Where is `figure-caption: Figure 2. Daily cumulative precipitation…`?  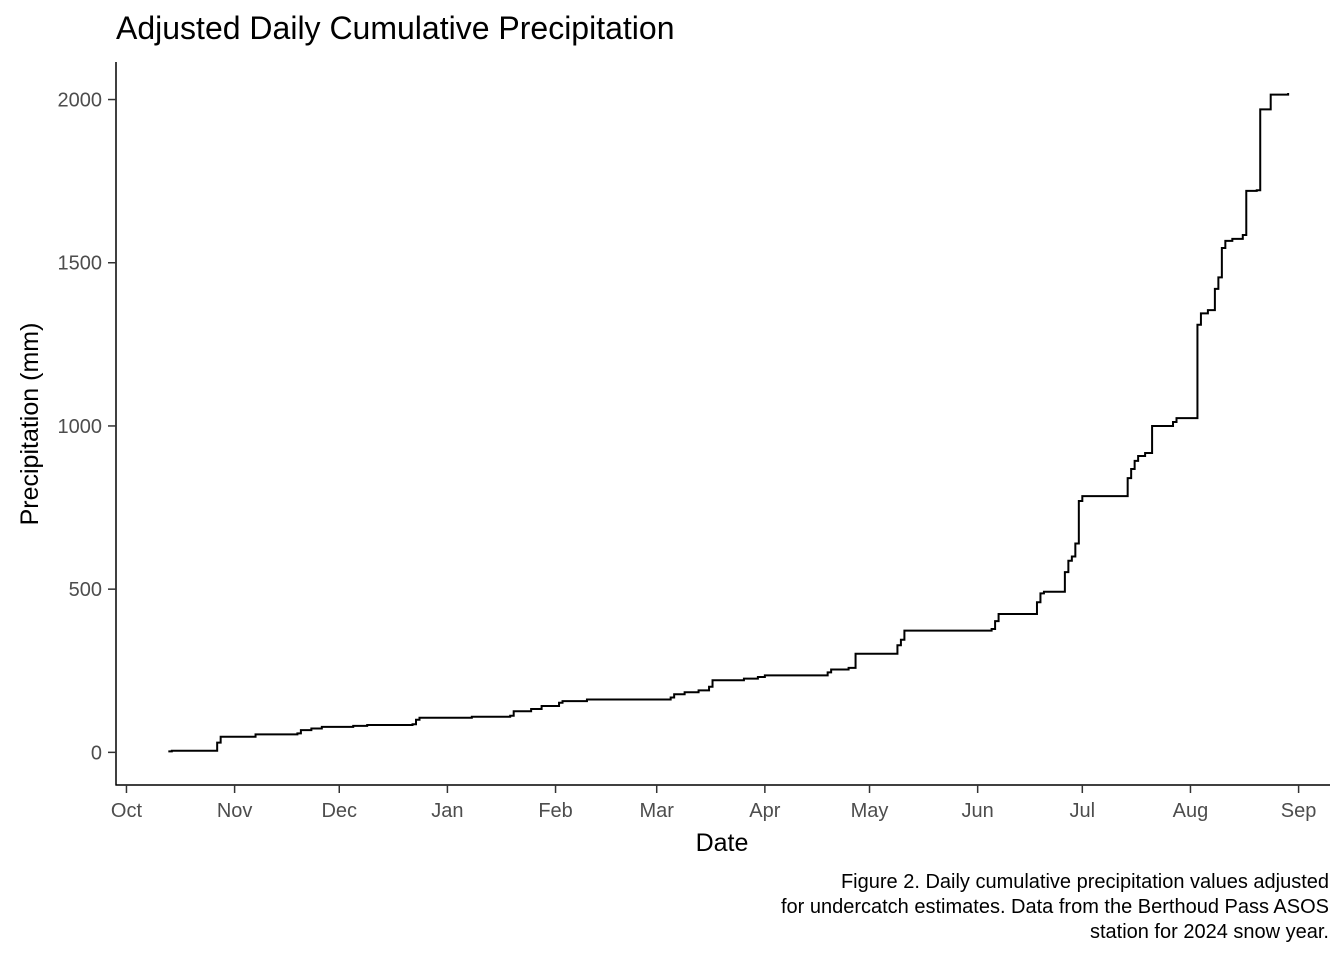 figure-caption: Figure 2. Daily cumulative precipitation… is located at coordinates (1055, 907).